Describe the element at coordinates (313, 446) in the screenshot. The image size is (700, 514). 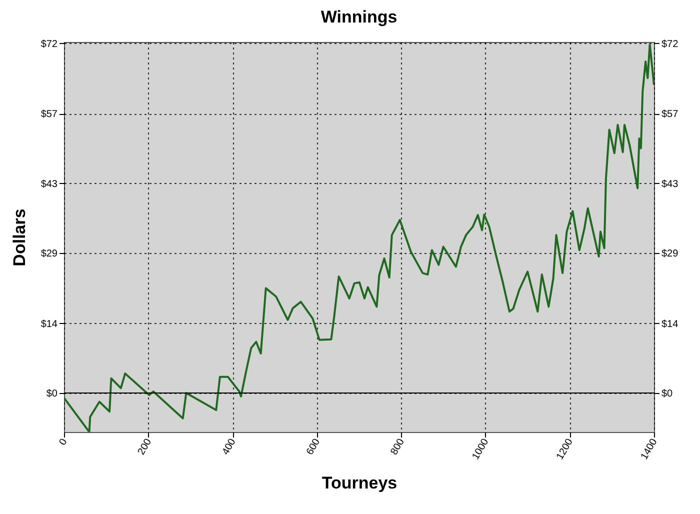
I see `x-tick-label: 600` at that location.